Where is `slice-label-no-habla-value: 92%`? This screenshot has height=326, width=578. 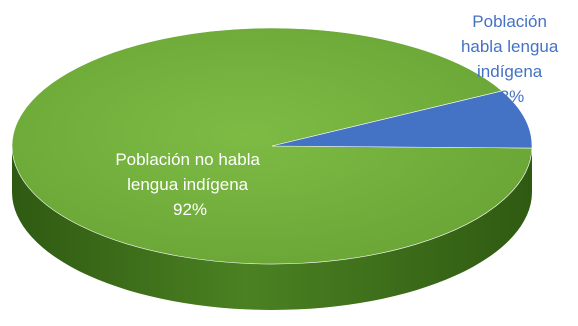
slice-label-no-habla-value: 92% is located at coordinates (190, 209).